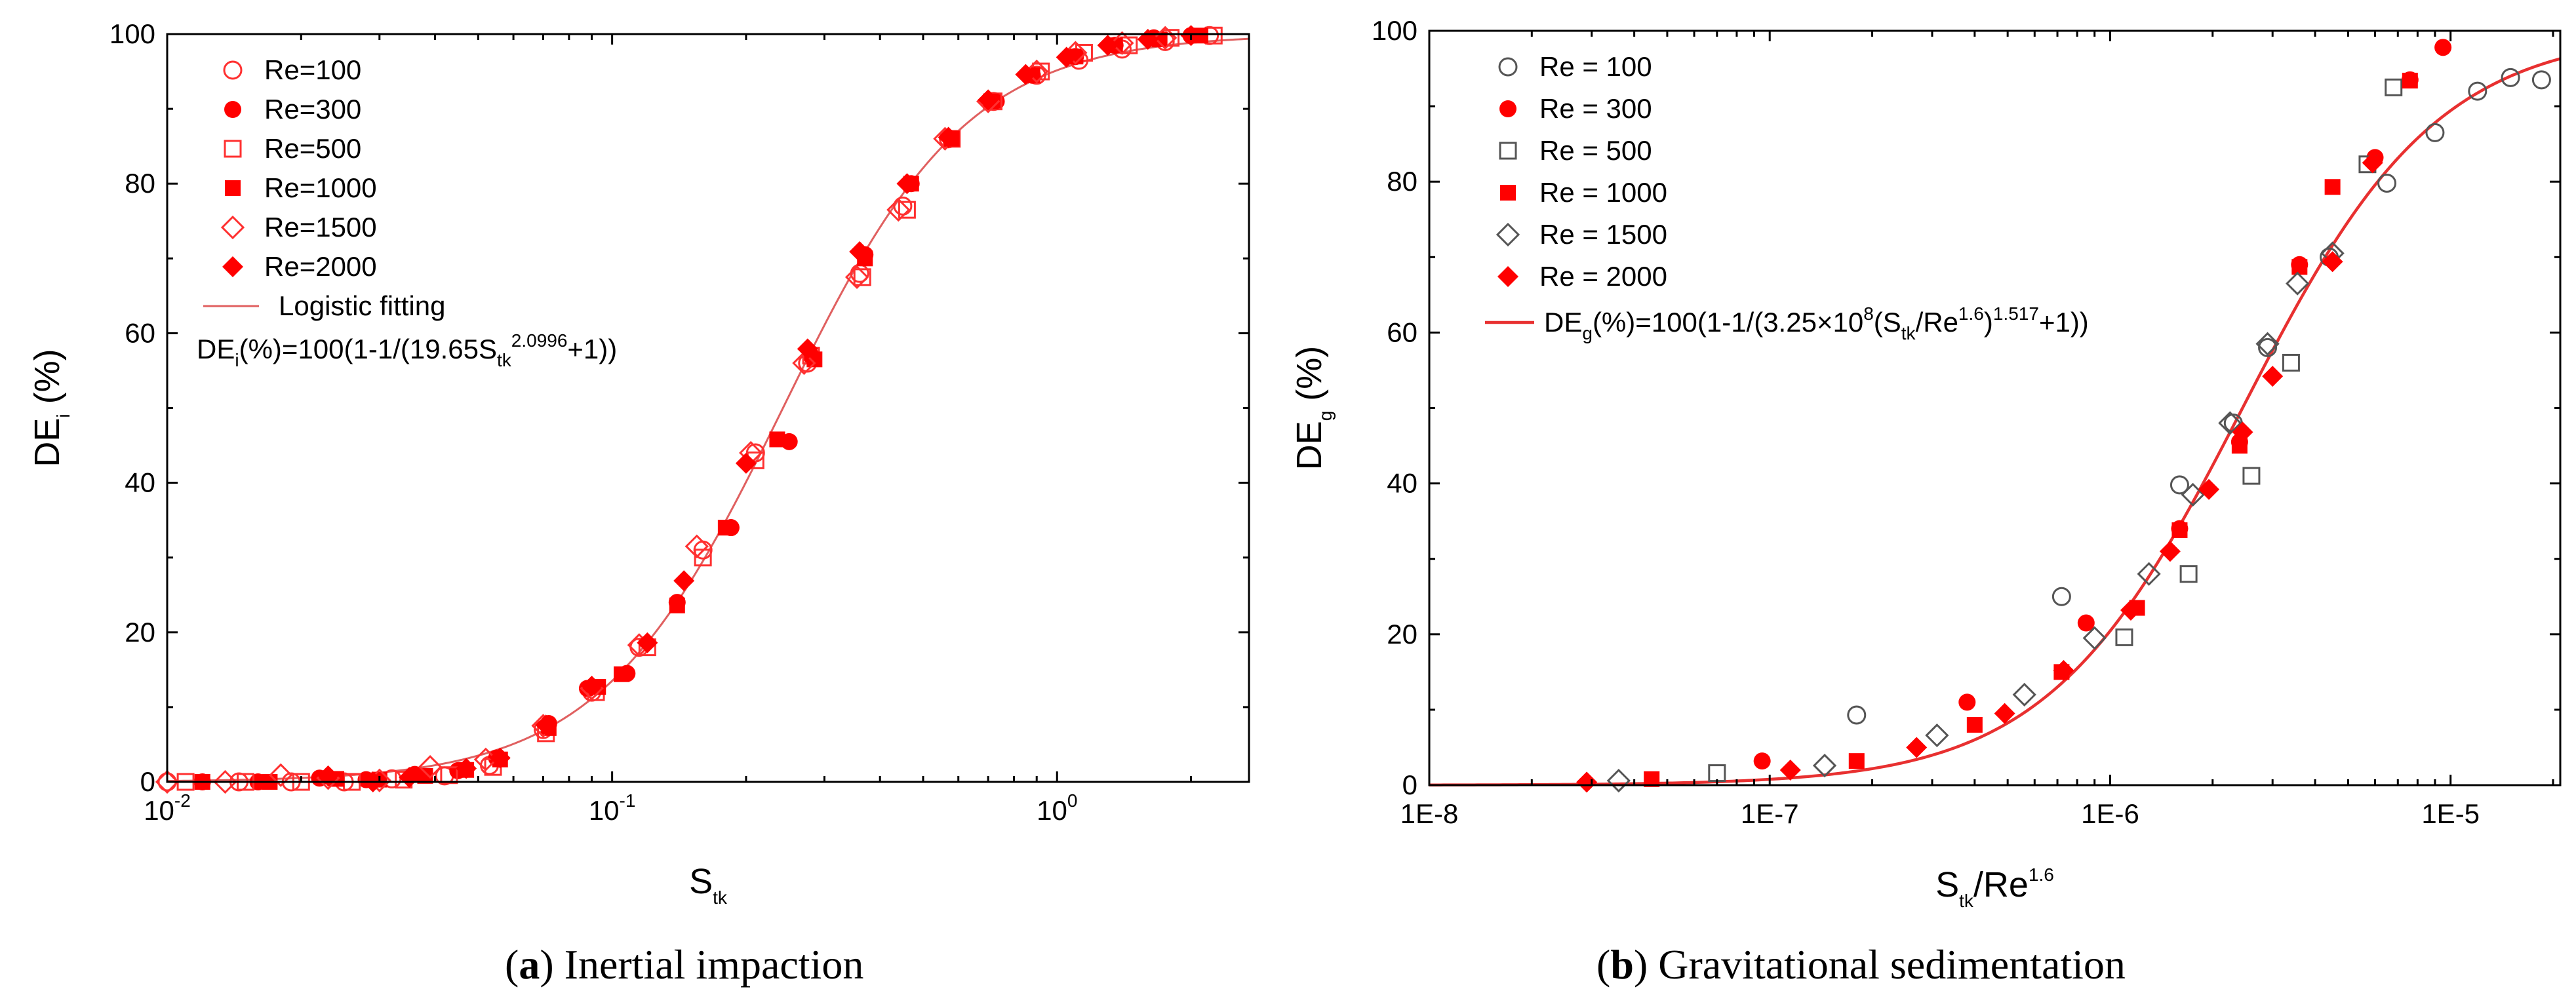 This screenshot has height=1008, width=2576. What do you see at coordinates (140, 332) in the screenshot?
I see `panel-a-ytick-label-3: 60` at bounding box center [140, 332].